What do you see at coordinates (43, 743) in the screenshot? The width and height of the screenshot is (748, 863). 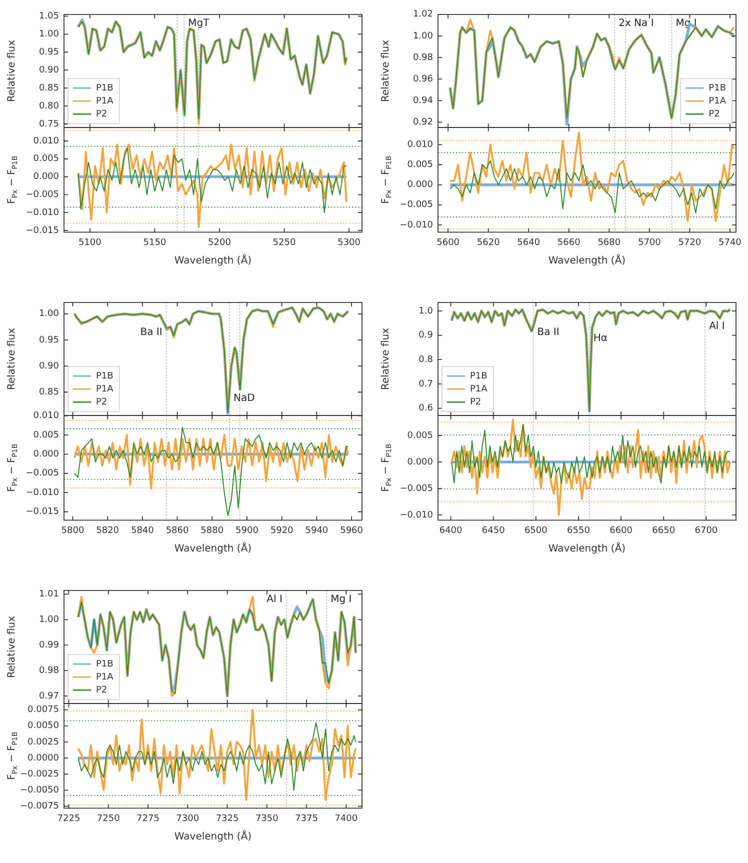 I see `y-tick-label: 0.0025` at bounding box center [43, 743].